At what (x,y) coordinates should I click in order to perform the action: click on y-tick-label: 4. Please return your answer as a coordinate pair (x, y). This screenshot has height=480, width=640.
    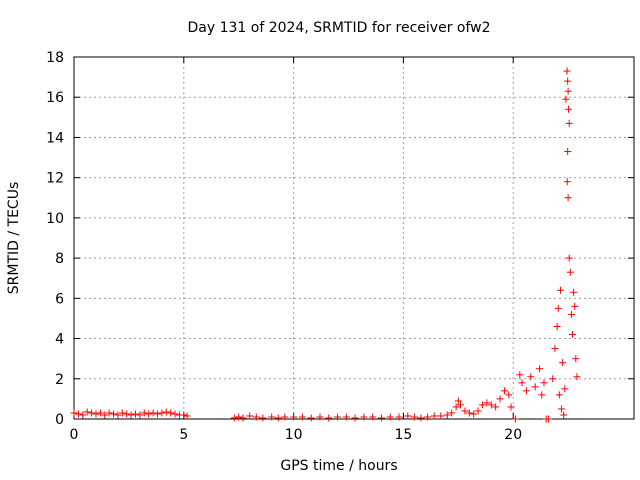
    Looking at the image, I should click on (59, 340).